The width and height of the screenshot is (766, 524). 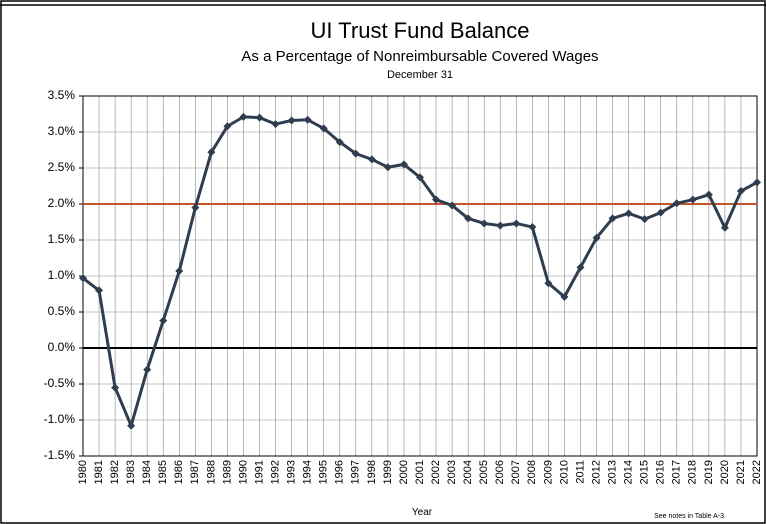 What do you see at coordinates (243, 472) in the screenshot?
I see `x-tick-label: 1990` at bounding box center [243, 472].